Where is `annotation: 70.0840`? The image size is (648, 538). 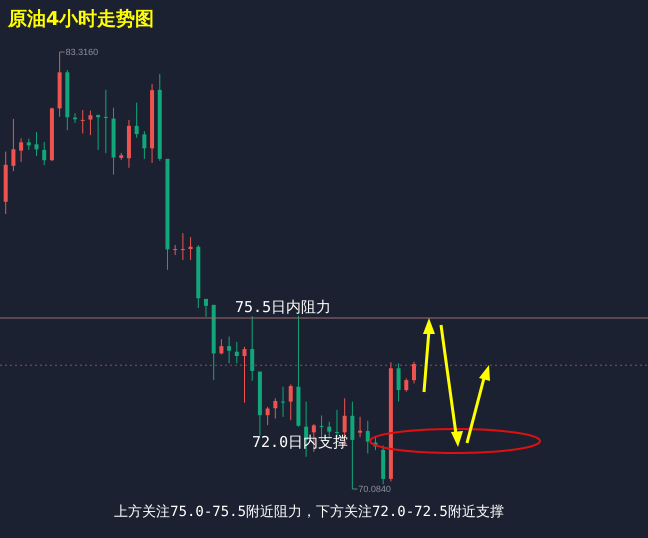 annotation: 70.0840 is located at coordinates (374, 489).